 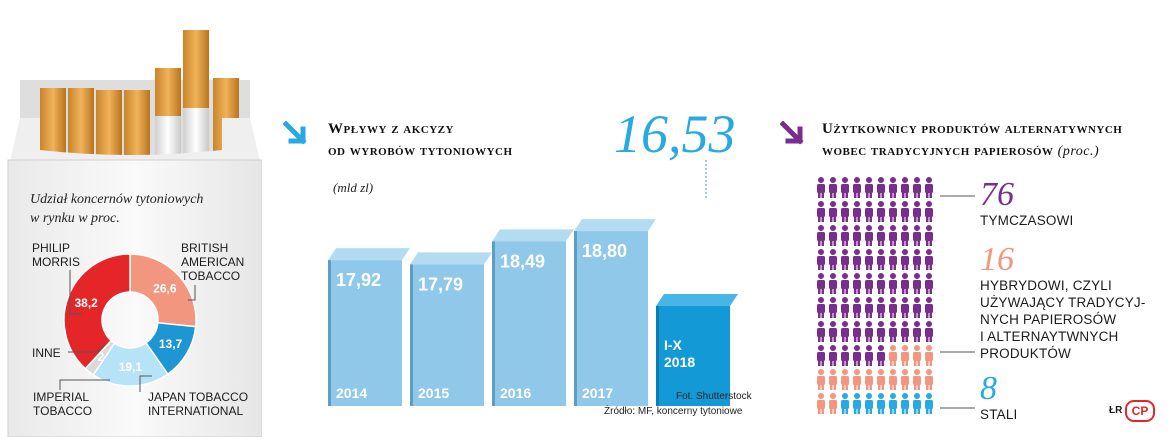 I want to click on publisher-logo: CP, so click(x=1140, y=411).